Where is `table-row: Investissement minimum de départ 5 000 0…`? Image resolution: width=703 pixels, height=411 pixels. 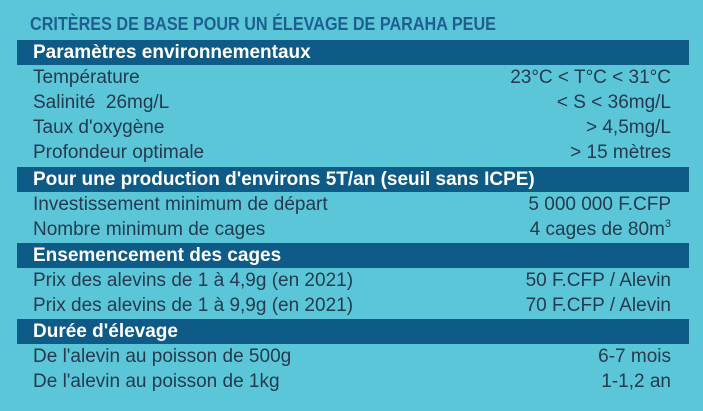
table-row: Investissement minimum de départ 5 000 0… is located at coordinates (353, 204).